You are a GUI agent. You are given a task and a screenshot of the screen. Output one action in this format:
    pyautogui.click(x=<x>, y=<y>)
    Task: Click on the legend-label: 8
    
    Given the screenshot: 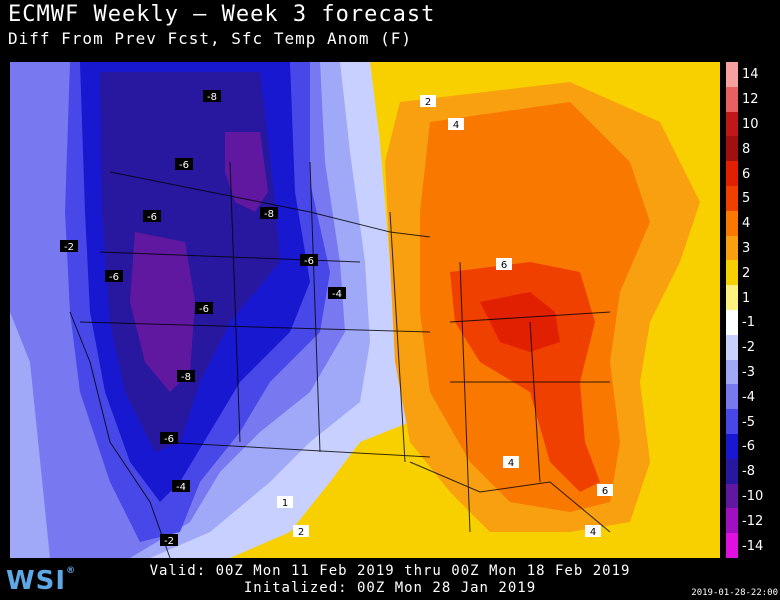 What is the action you would take?
    pyautogui.click(x=746, y=149)
    